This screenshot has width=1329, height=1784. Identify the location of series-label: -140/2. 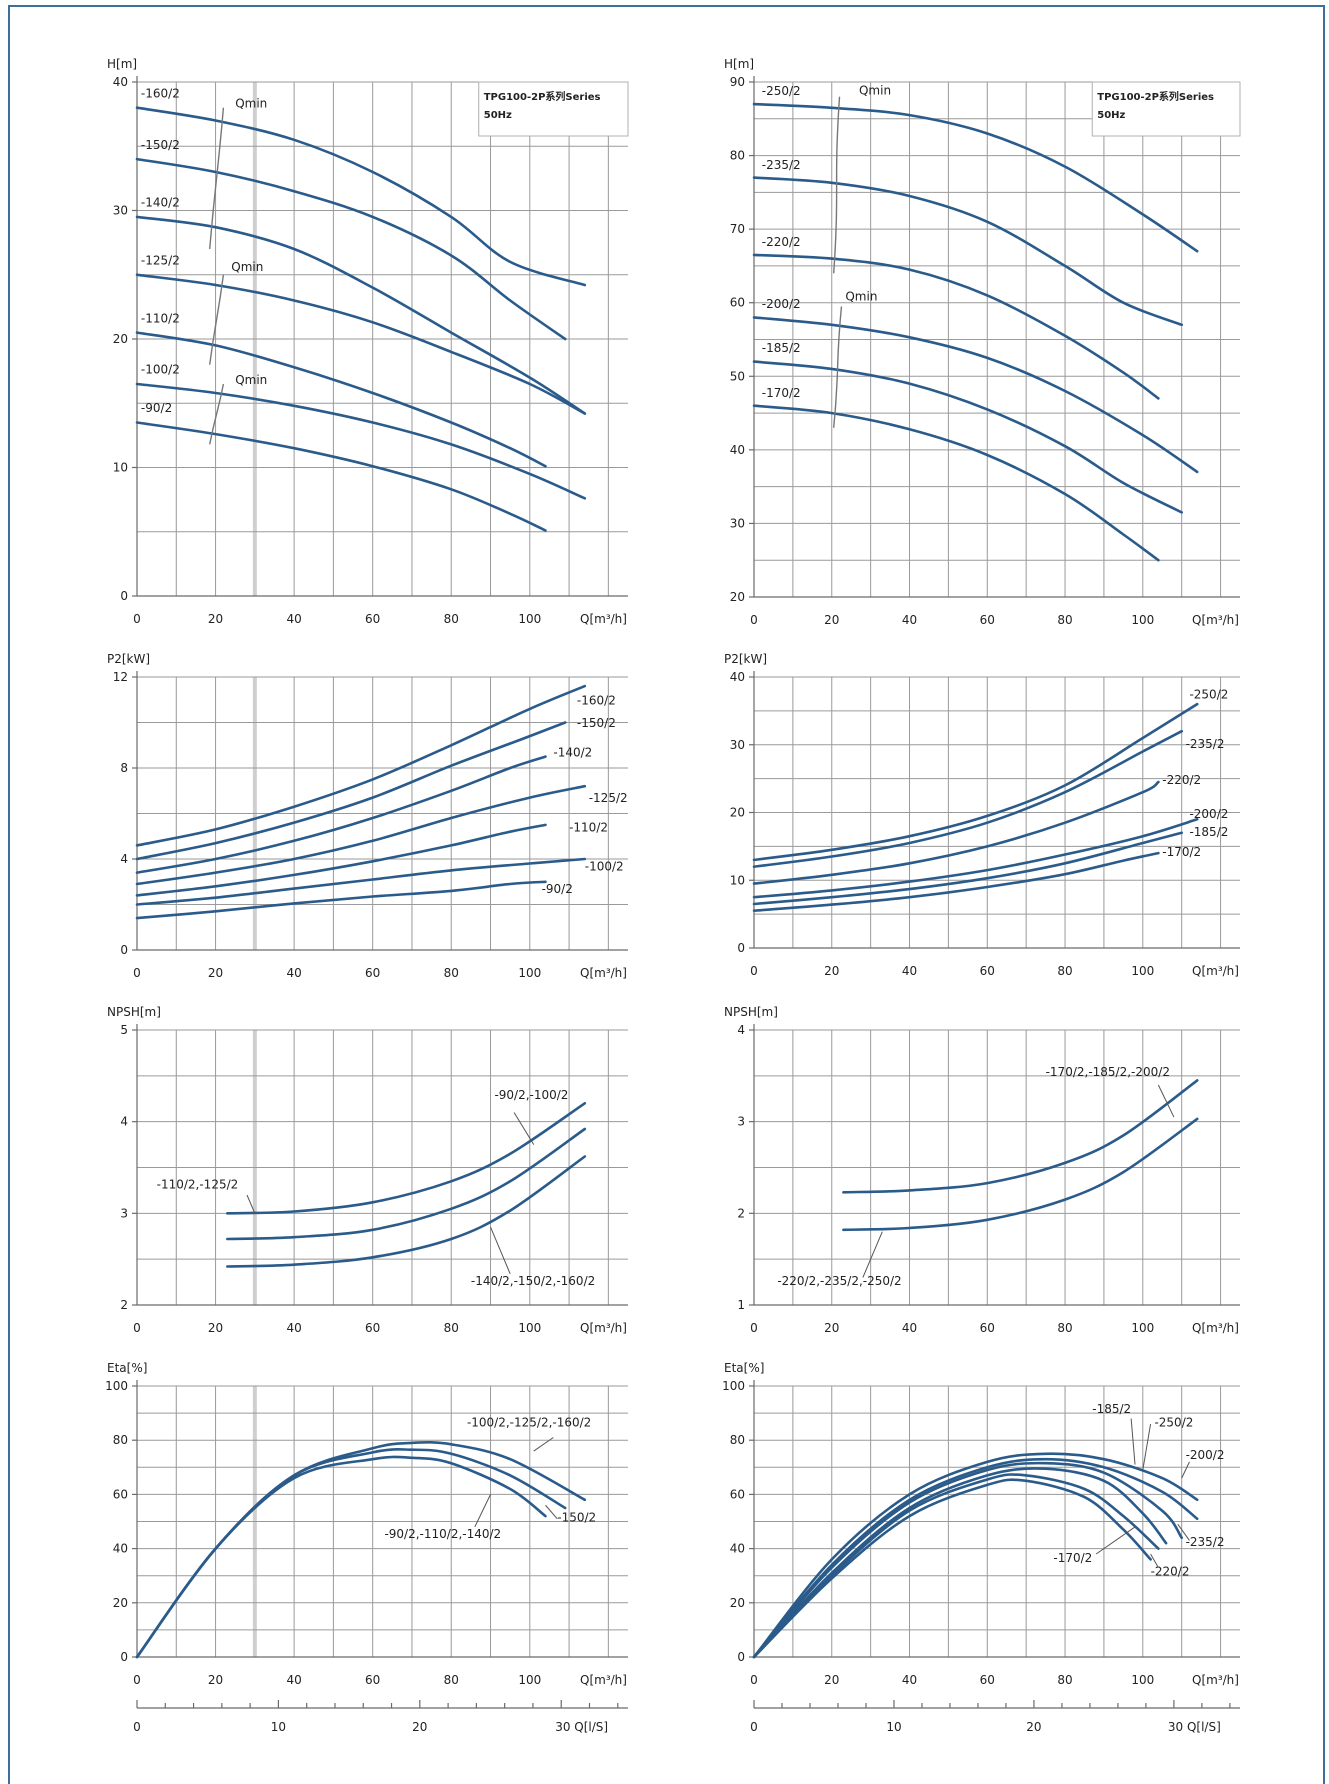
(572, 753).